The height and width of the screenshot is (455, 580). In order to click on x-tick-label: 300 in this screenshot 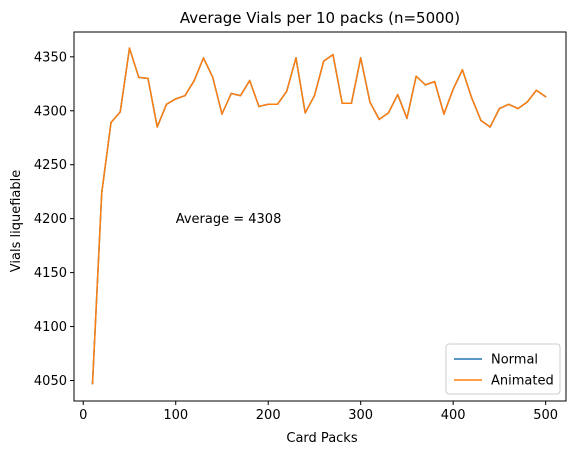, I will do `click(360, 415)`.